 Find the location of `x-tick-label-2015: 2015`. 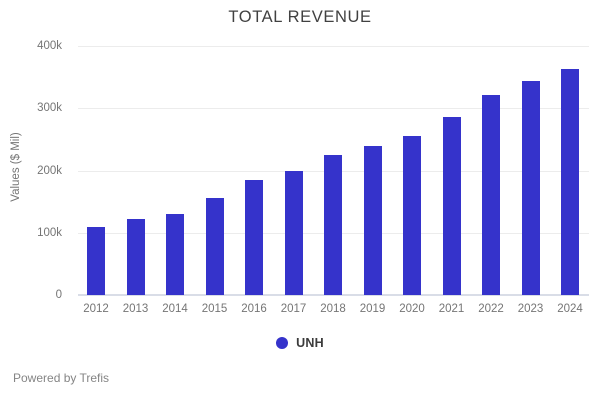

x-tick-label-2015: 2015 is located at coordinates (214, 309).